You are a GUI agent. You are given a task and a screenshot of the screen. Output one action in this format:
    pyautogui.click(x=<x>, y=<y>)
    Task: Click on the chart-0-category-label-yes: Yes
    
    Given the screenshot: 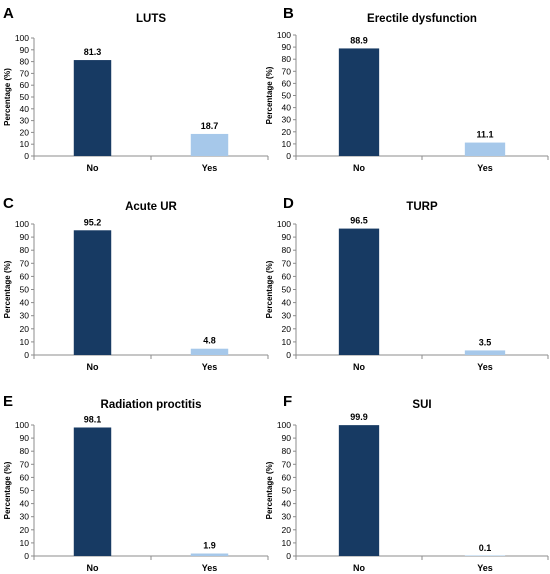 What is the action you would take?
    pyautogui.click(x=210, y=168)
    